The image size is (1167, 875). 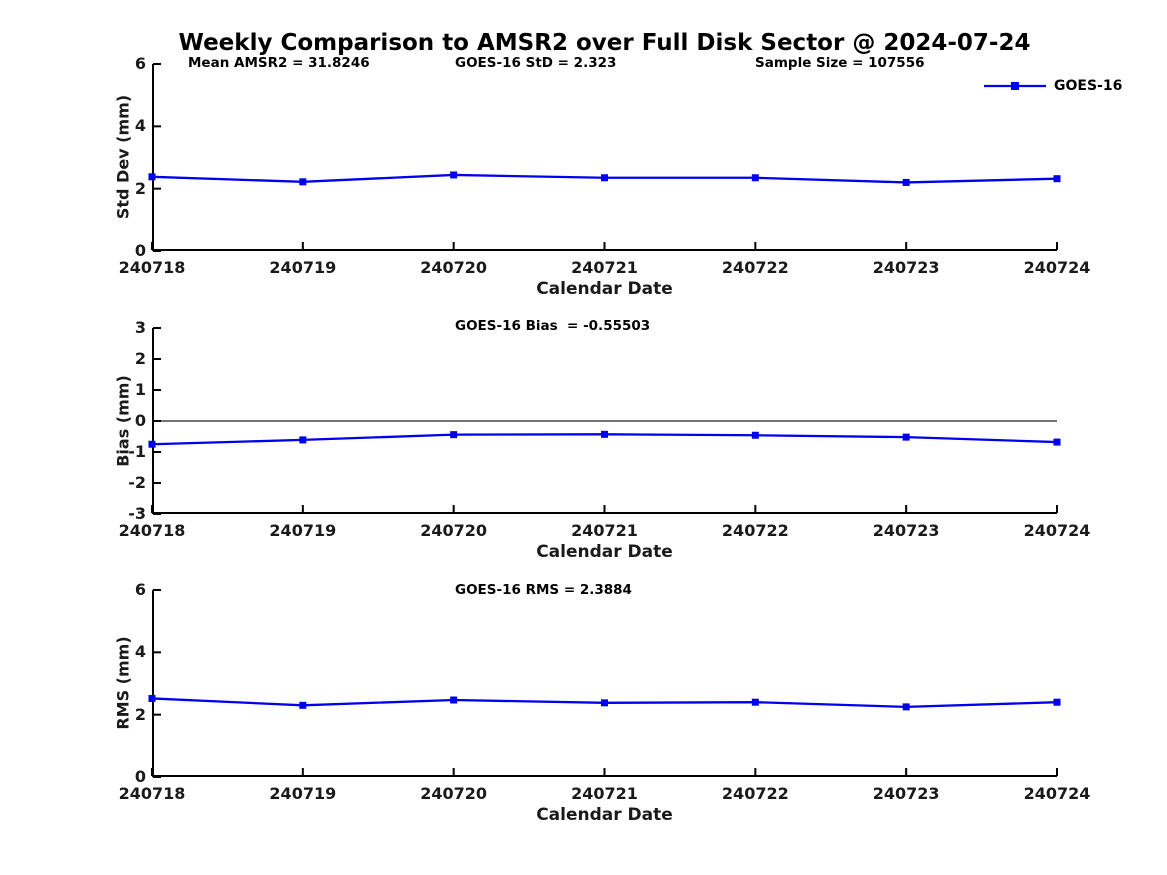 What do you see at coordinates (604, 289) in the screenshot?
I see `x-axis-label-stddev: Calendar Date` at bounding box center [604, 289].